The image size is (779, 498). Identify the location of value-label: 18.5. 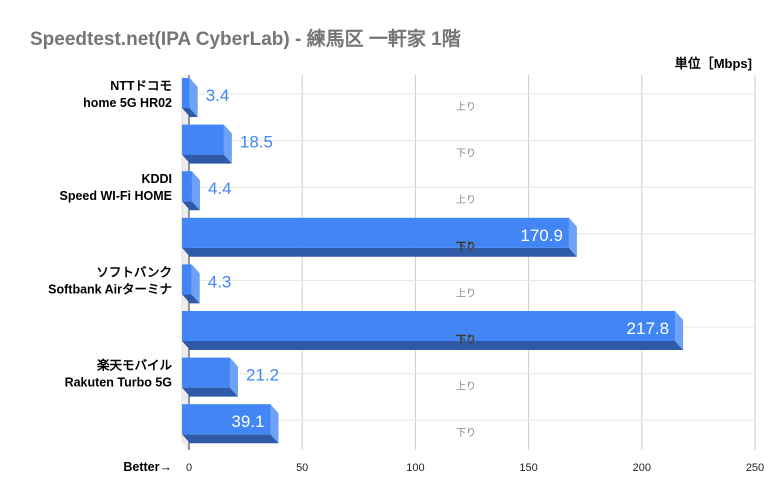
(256, 142).